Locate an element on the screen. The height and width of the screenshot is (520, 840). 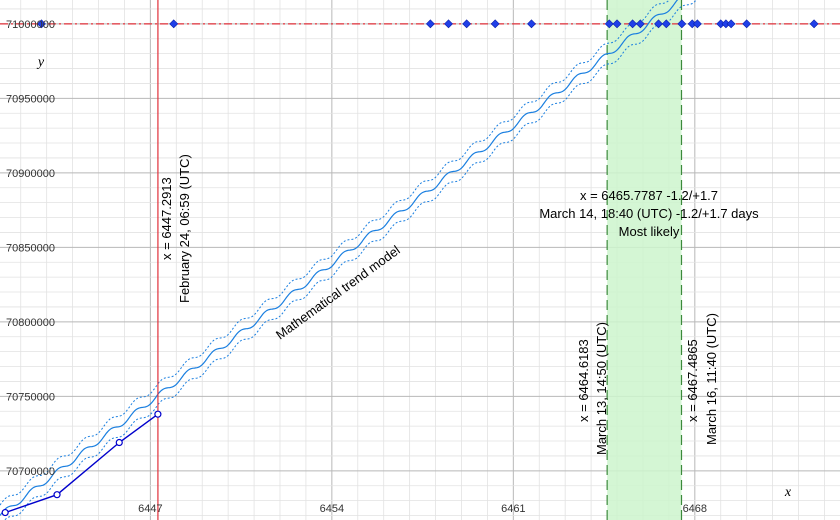
threshold-crossings is located at coordinates (428, 24).